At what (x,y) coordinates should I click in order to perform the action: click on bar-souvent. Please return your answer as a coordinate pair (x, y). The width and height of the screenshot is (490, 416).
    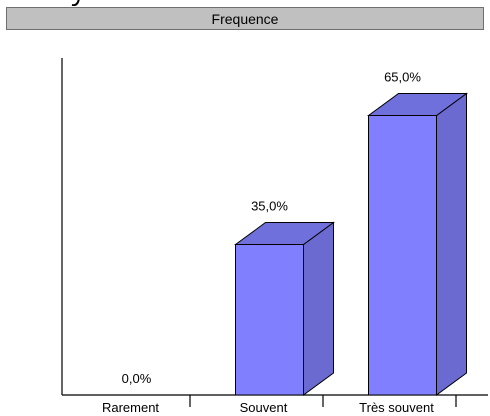
    Looking at the image, I should click on (284, 308).